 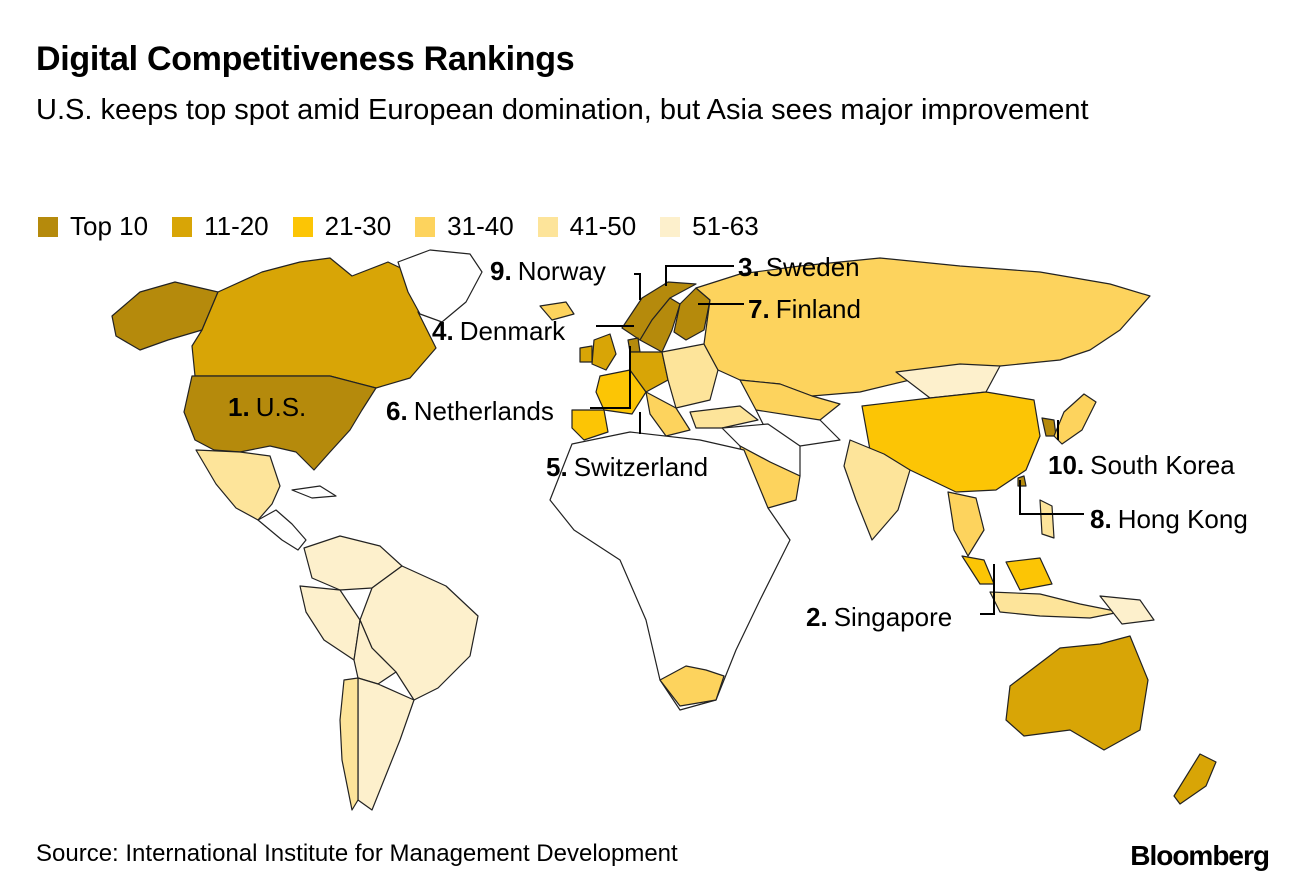 I want to click on rank-number: 4., so click(x=443, y=331).